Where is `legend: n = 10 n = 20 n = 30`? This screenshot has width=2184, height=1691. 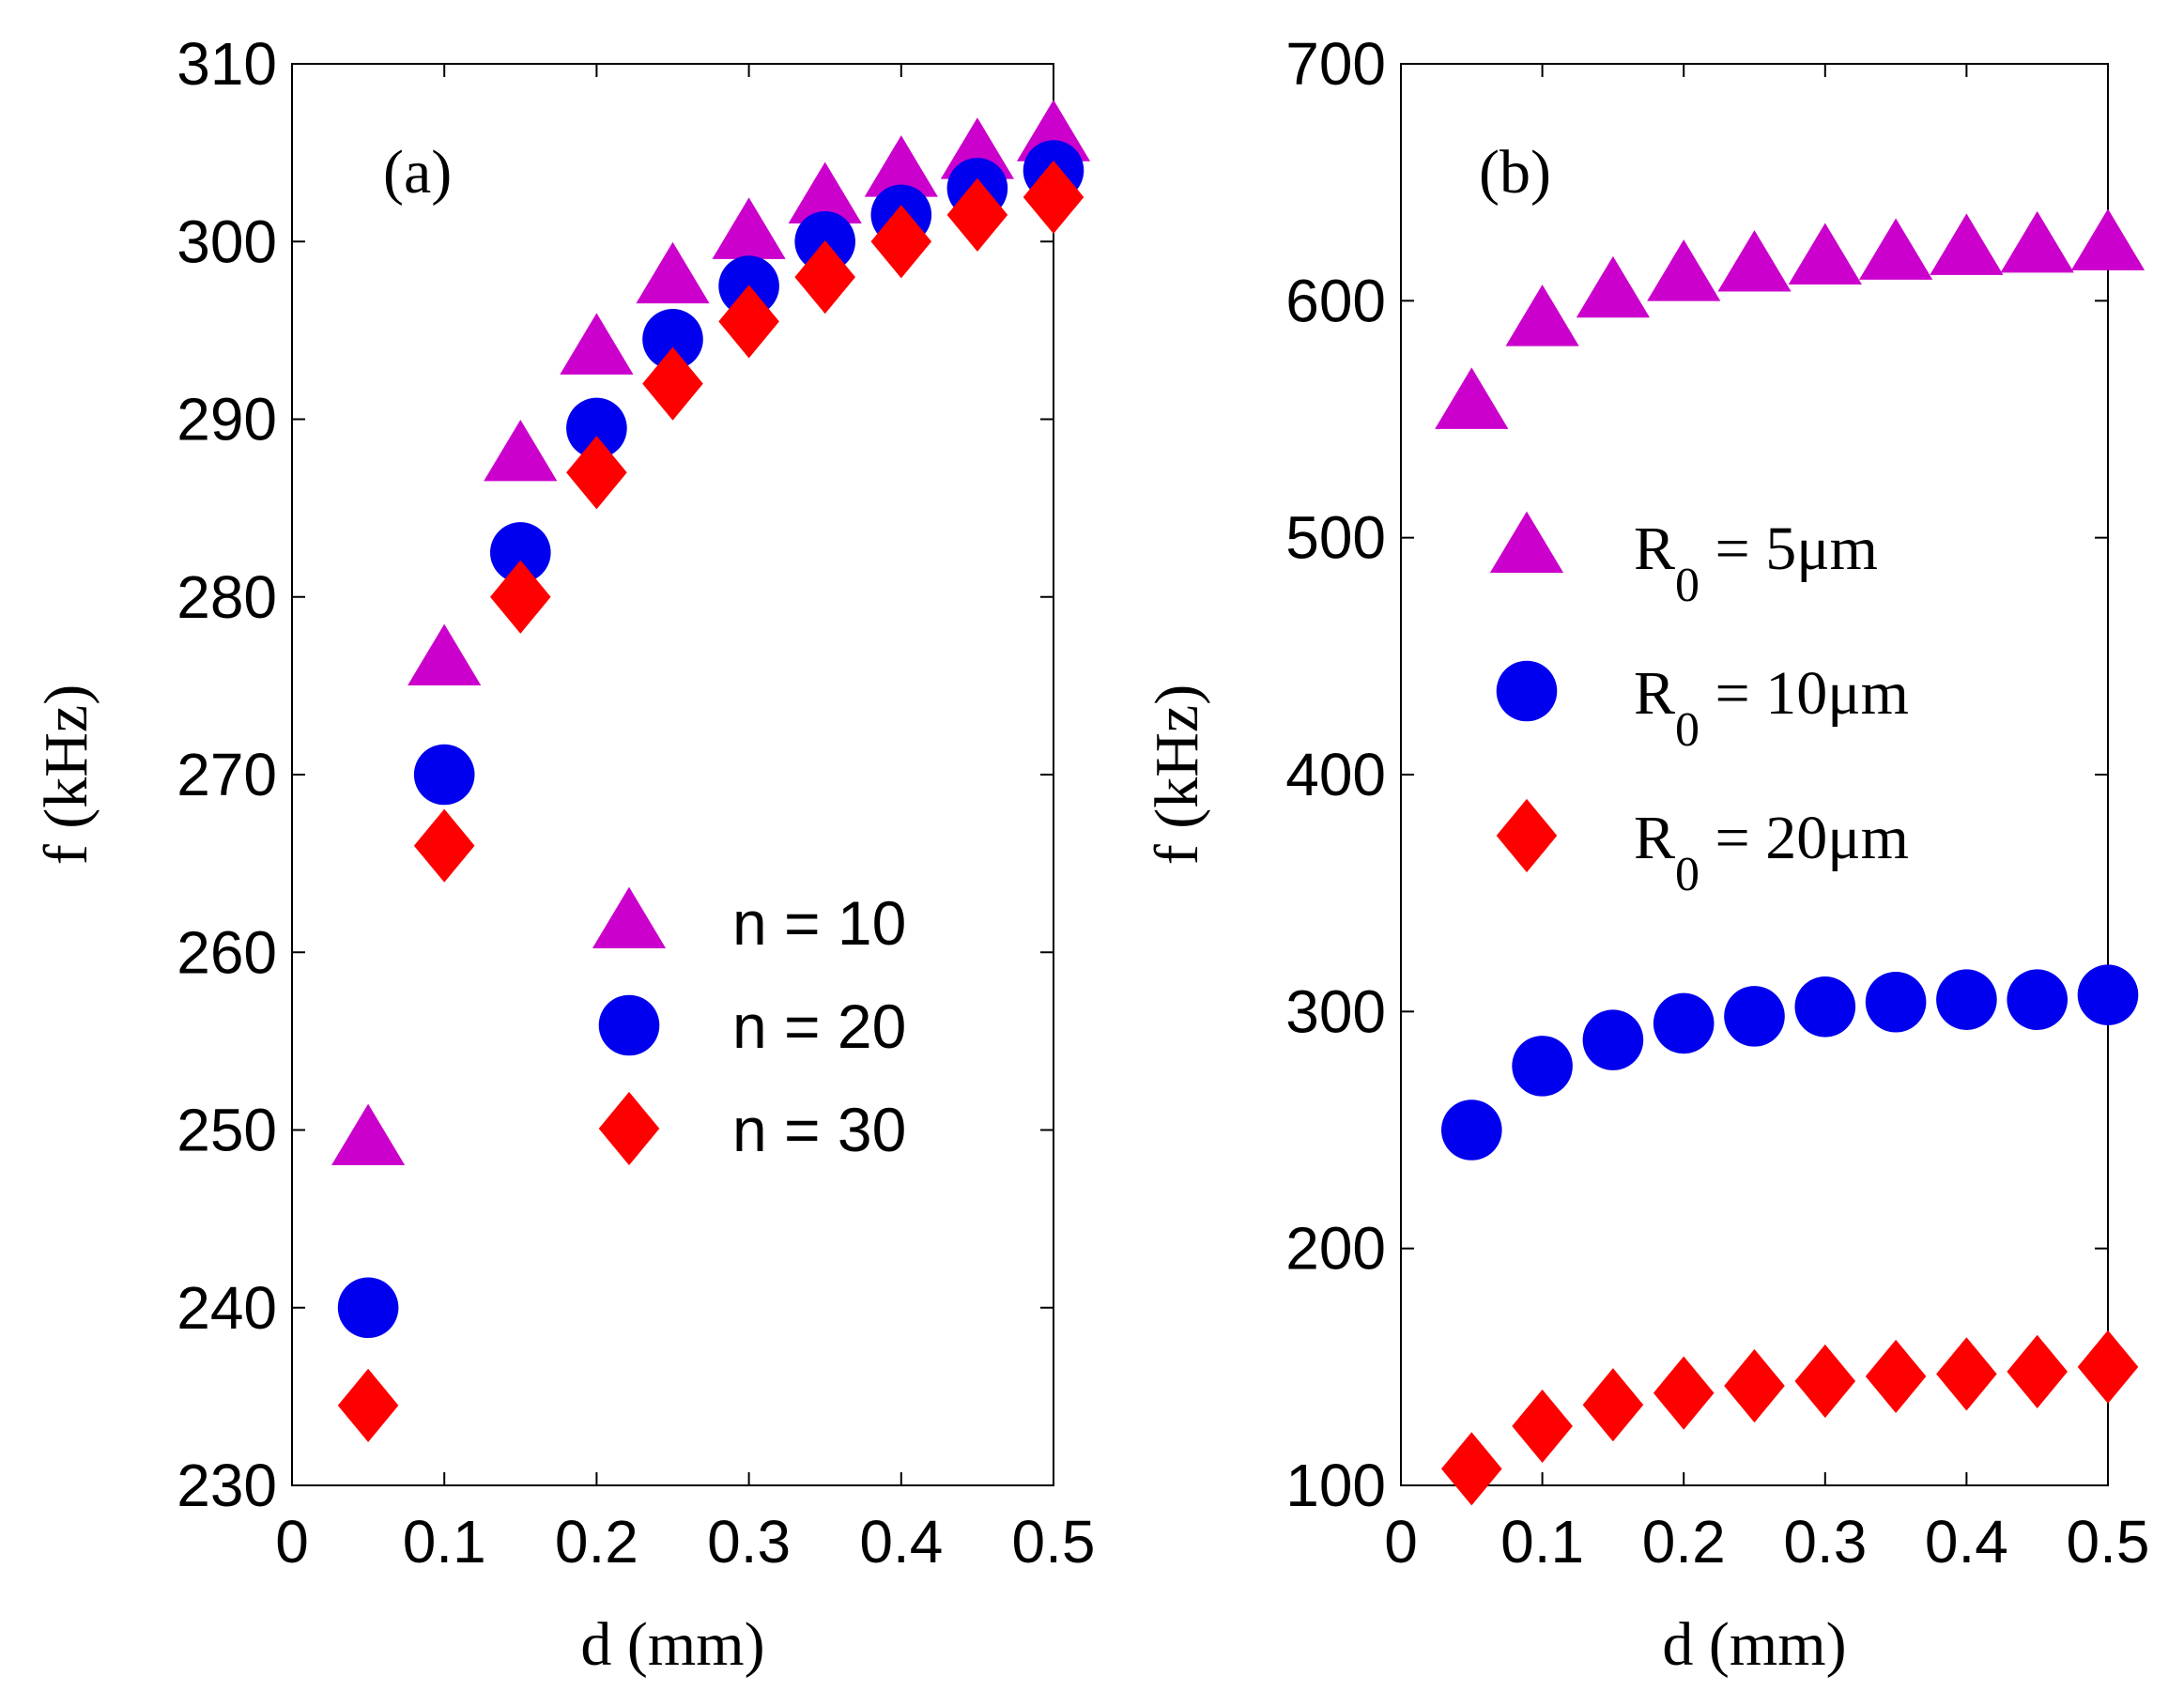 legend: n = 10 n = 20 n = 30 is located at coordinates (749, 1026).